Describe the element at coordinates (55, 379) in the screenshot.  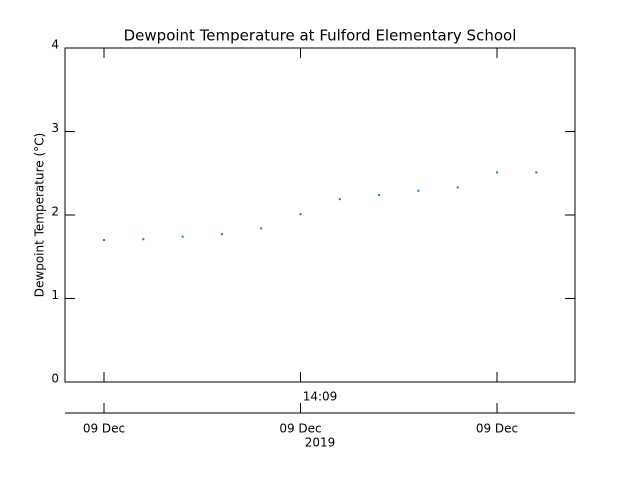
I see `y-tick-label: 0` at that location.